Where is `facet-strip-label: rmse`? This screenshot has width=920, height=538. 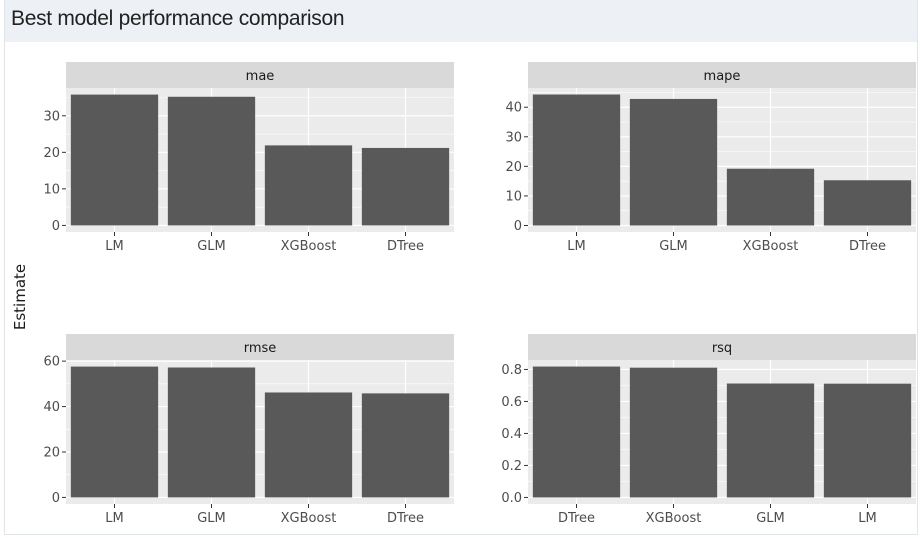 facet-strip-label: rmse is located at coordinates (260, 348).